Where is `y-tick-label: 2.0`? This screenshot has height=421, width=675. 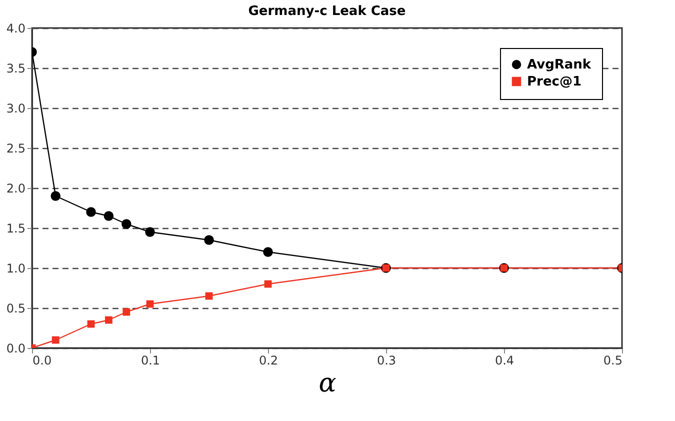
y-tick-label: 2.0 is located at coordinates (16, 189).